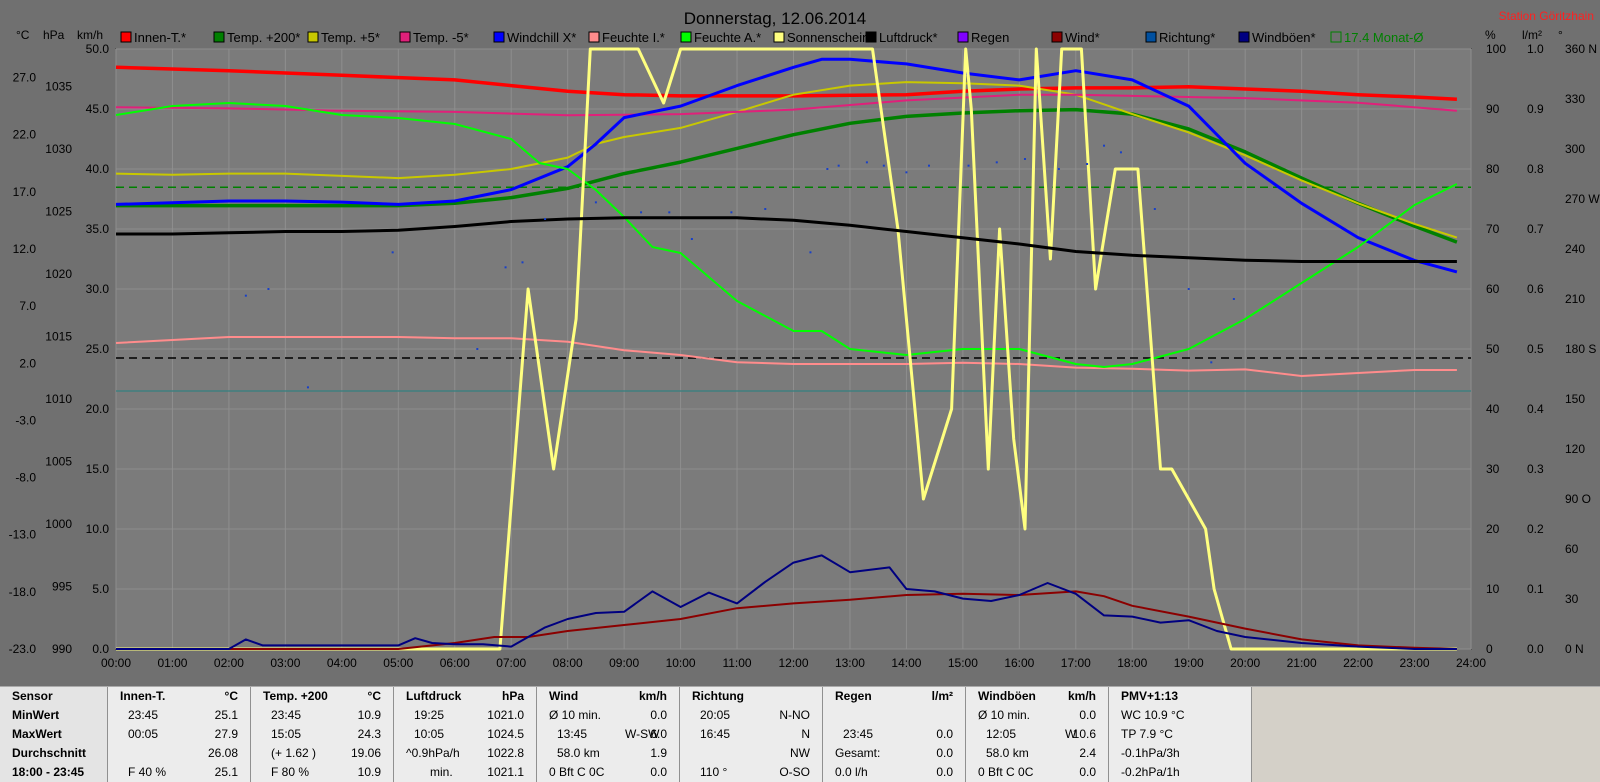 The height and width of the screenshot is (782, 1600). What do you see at coordinates (963, 663) in the screenshot?
I see `x-tick-label: 15:00` at bounding box center [963, 663].